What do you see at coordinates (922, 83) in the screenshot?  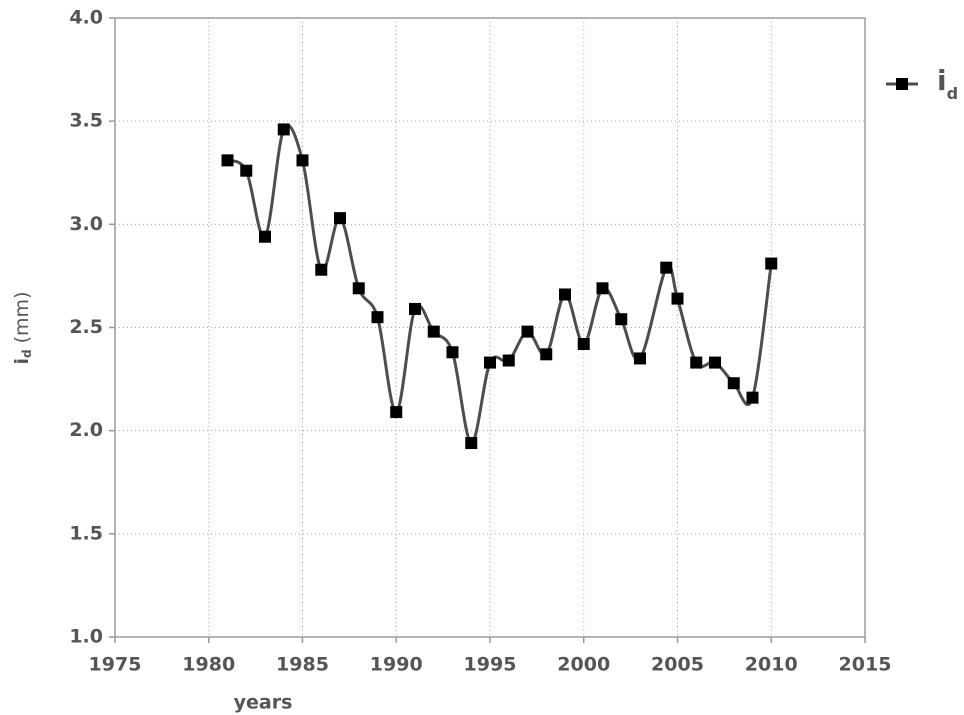 I see `legend: id` at bounding box center [922, 83].